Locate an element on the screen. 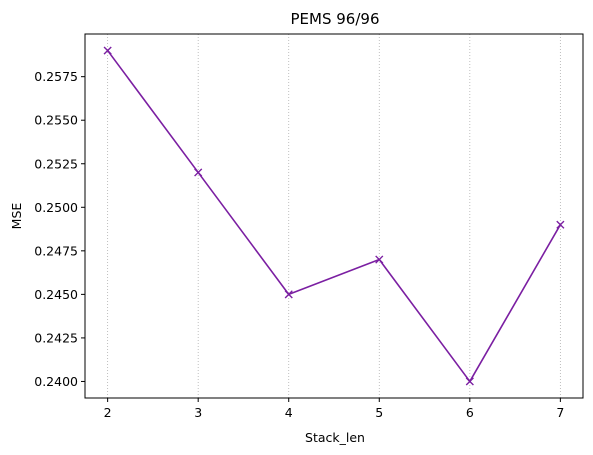 The image size is (593, 455). y-tick-label: 0.2525 is located at coordinates (56, 163).